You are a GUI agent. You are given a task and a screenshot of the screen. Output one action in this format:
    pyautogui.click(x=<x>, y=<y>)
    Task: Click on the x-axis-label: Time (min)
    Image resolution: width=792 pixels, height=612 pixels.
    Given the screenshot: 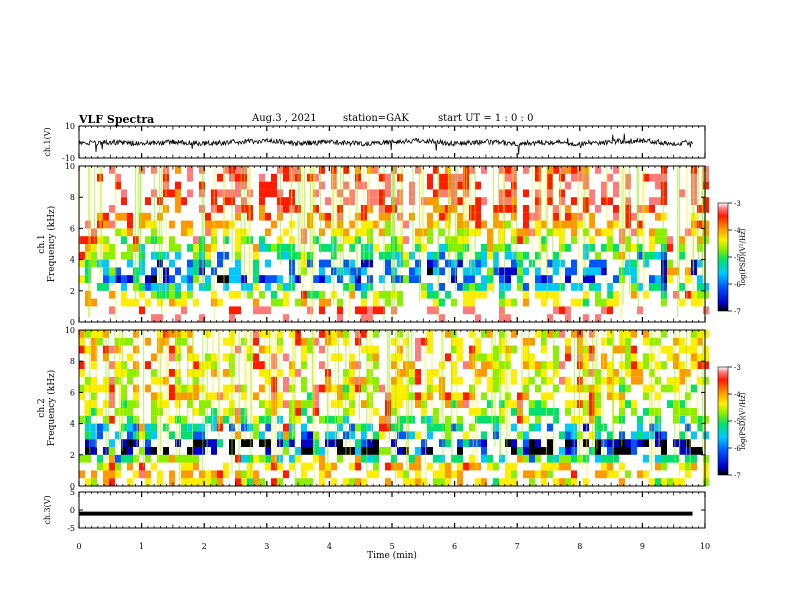 What is the action you would take?
    pyautogui.click(x=392, y=555)
    